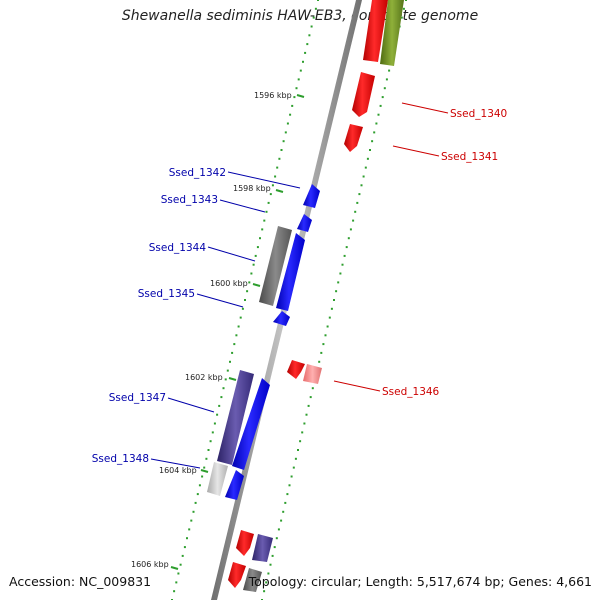 This screenshot has width=600, height=600. I want to click on gene-label-ssed-1347: Ssed_1347, so click(137, 398).